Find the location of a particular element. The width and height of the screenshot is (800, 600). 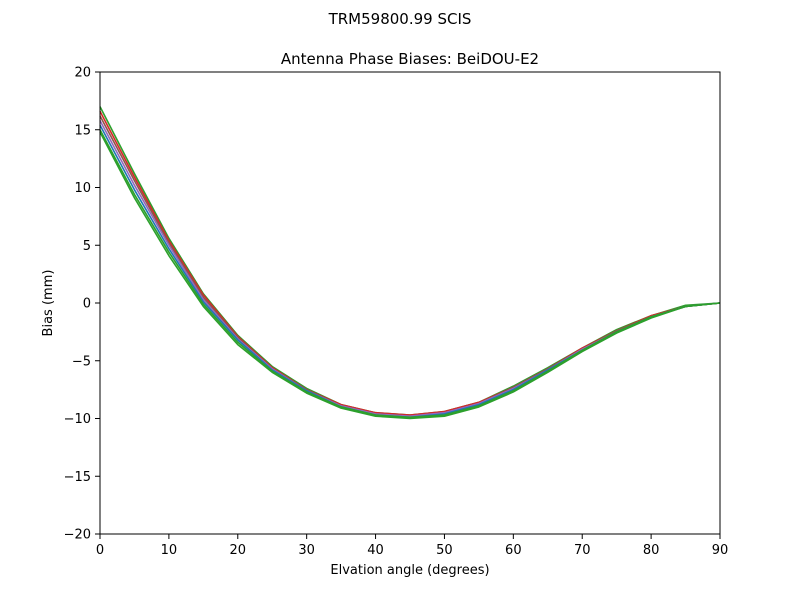

x-tick-label: 20 is located at coordinates (238, 550).